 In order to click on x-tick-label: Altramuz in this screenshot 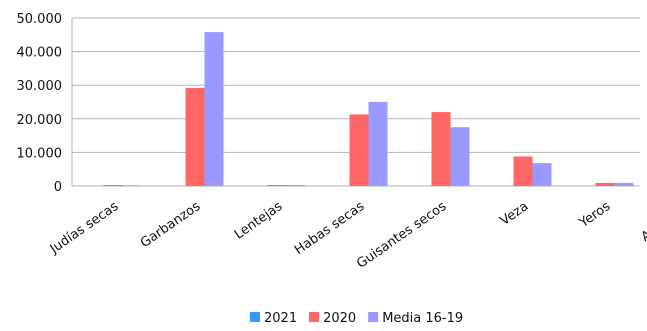, I will do `click(643, 222)`.